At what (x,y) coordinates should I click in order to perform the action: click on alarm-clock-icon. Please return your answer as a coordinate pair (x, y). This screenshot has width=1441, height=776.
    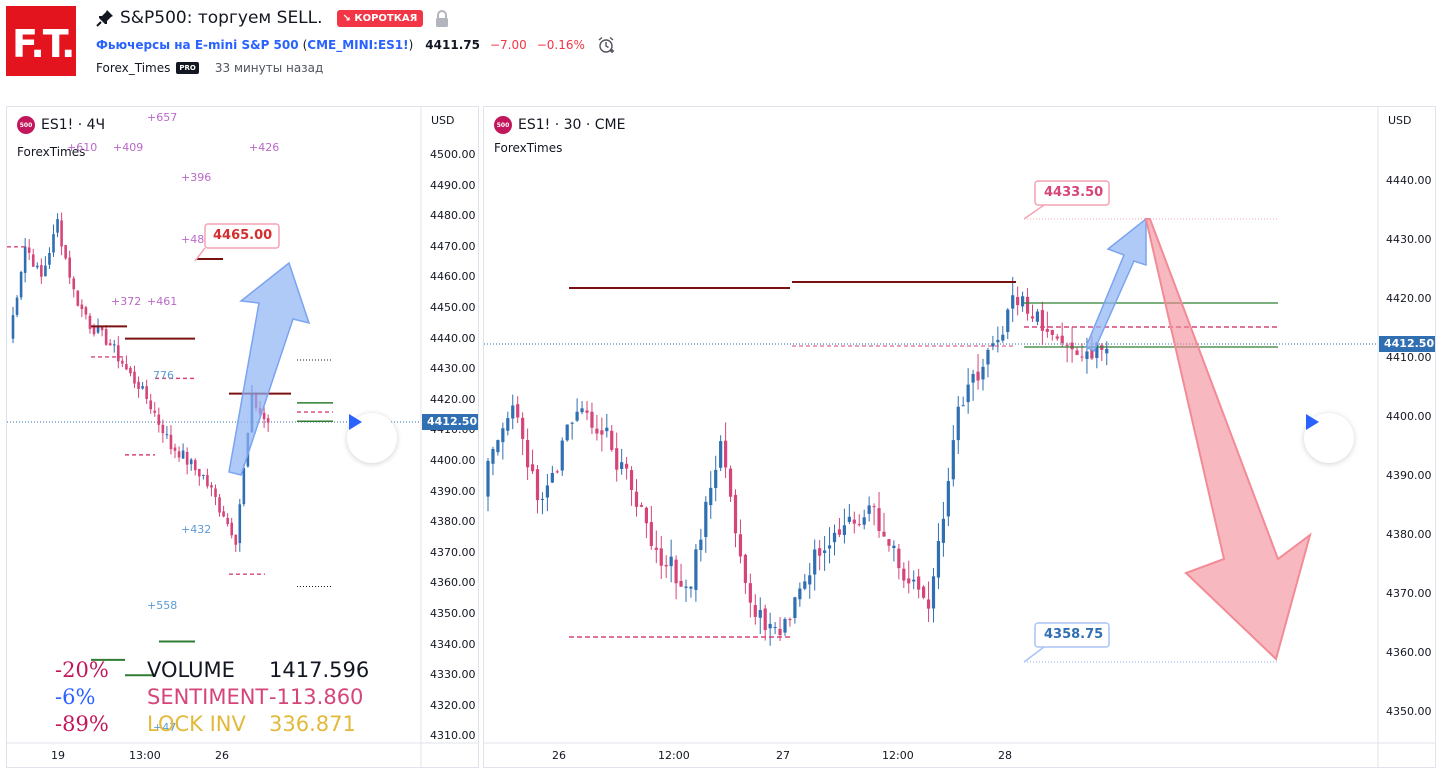
    Looking at the image, I should click on (606, 45).